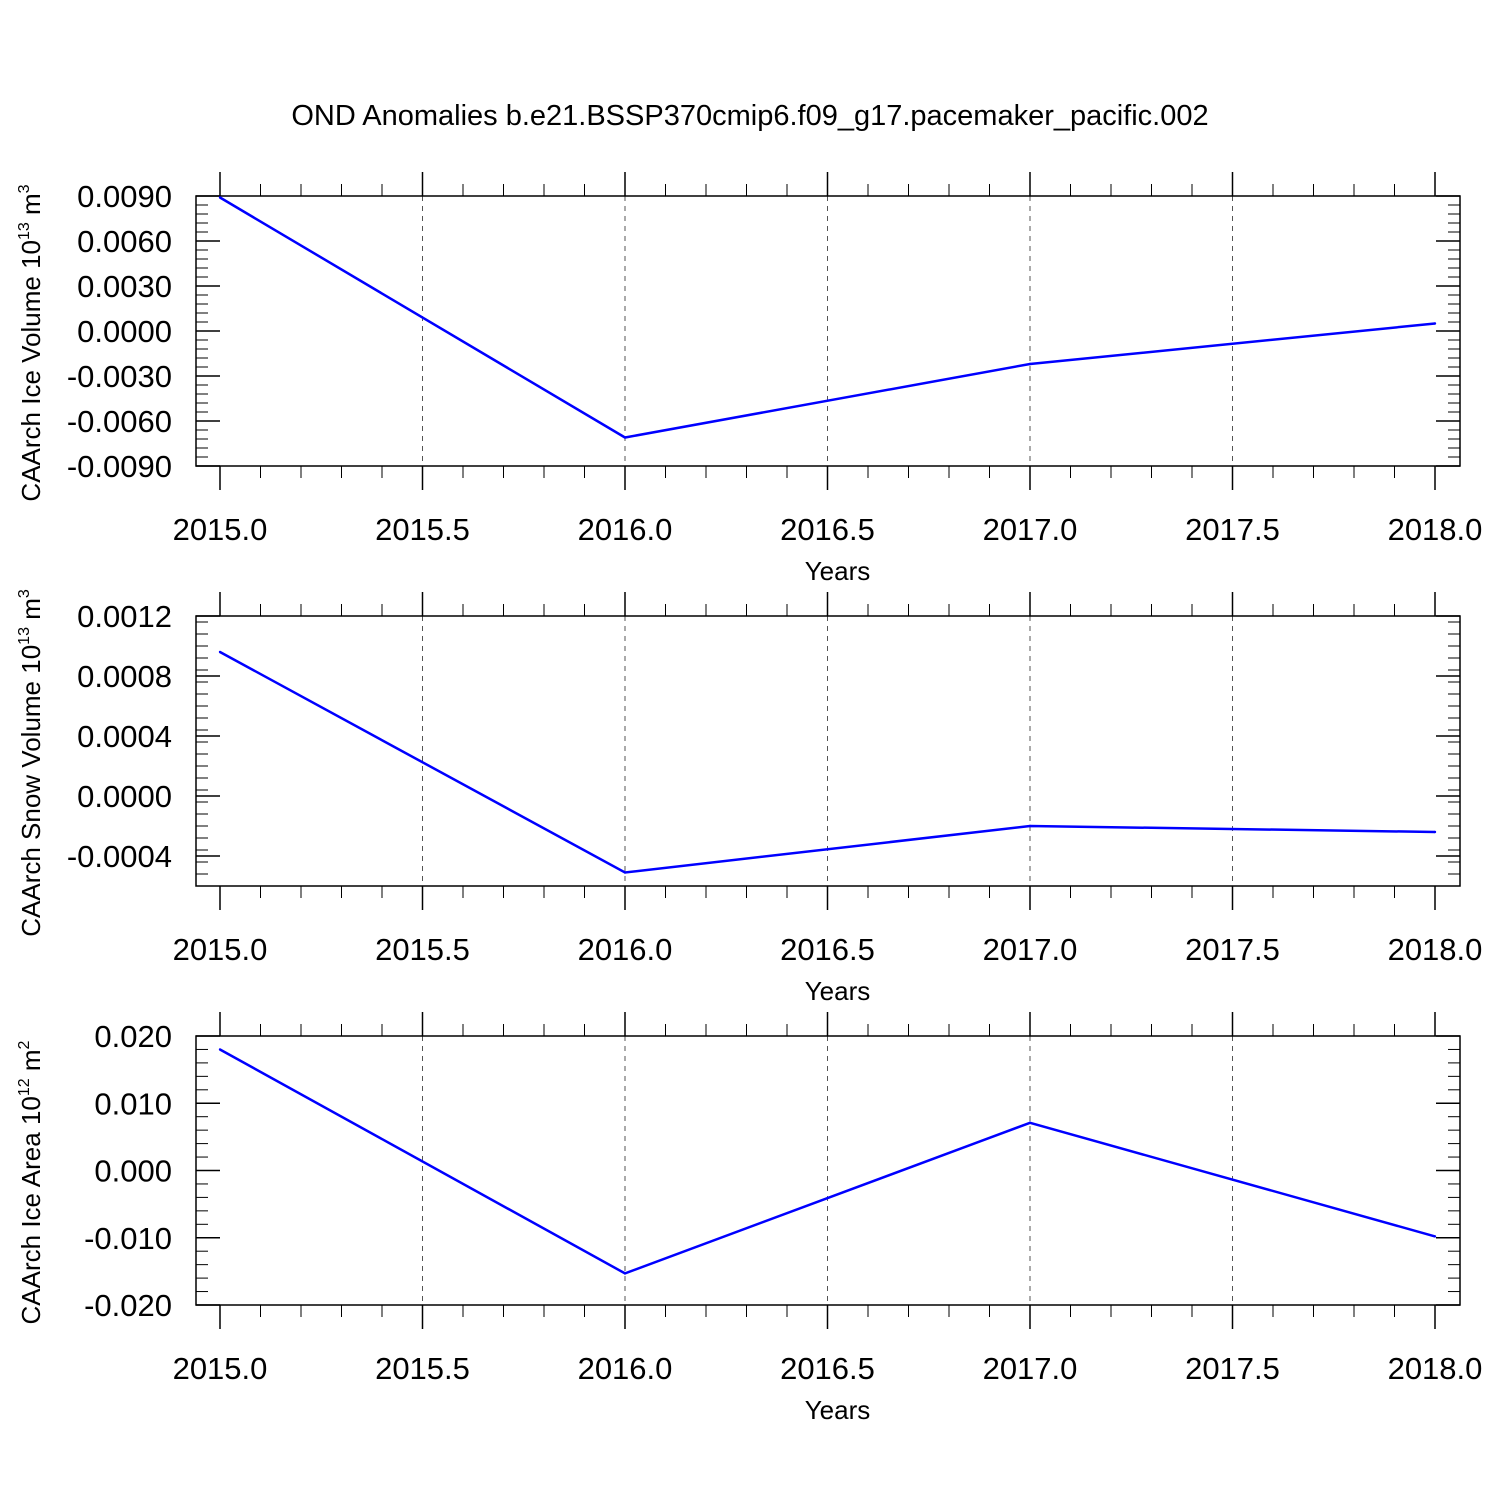  What do you see at coordinates (124, 616) in the screenshot?
I see `y-tick-label: 0.0012` at bounding box center [124, 616].